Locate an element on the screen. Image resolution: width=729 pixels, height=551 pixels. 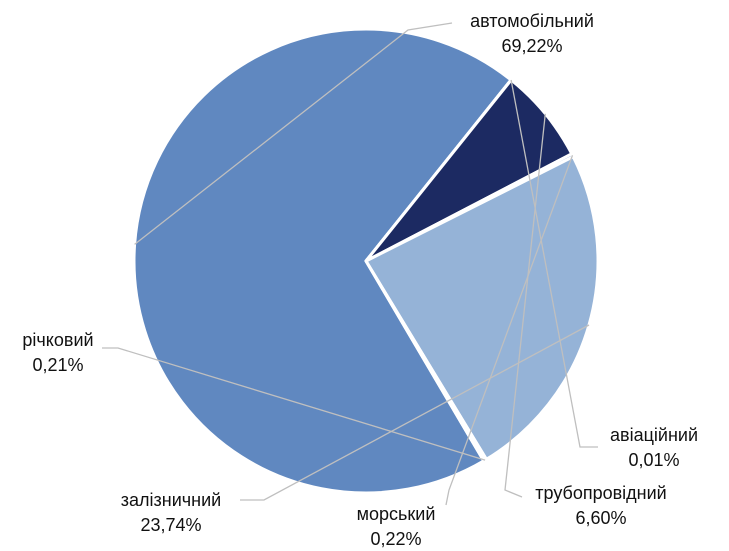
svg-text: морський is located at coordinates (396, 514).